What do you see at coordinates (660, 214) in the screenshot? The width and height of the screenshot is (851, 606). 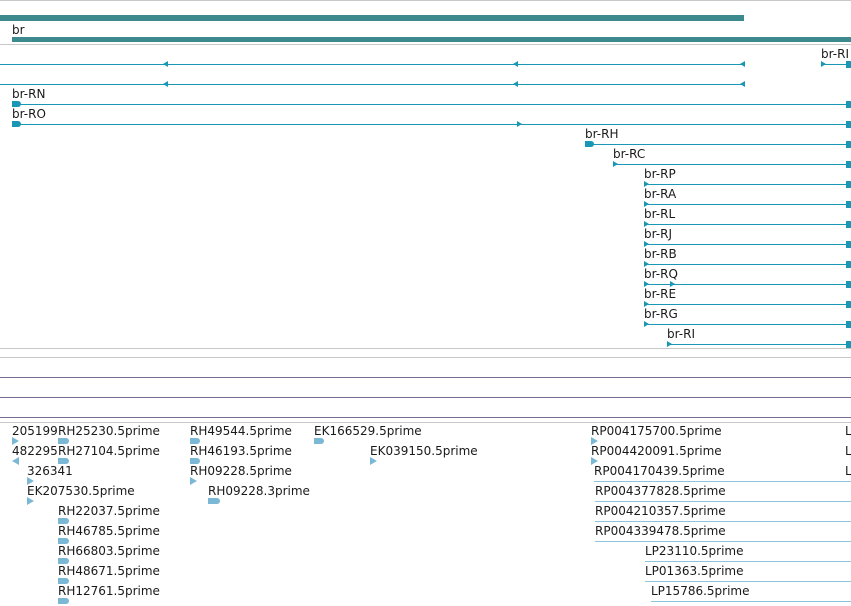 I see `transcript-label: br-RL` at bounding box center [660, 214].